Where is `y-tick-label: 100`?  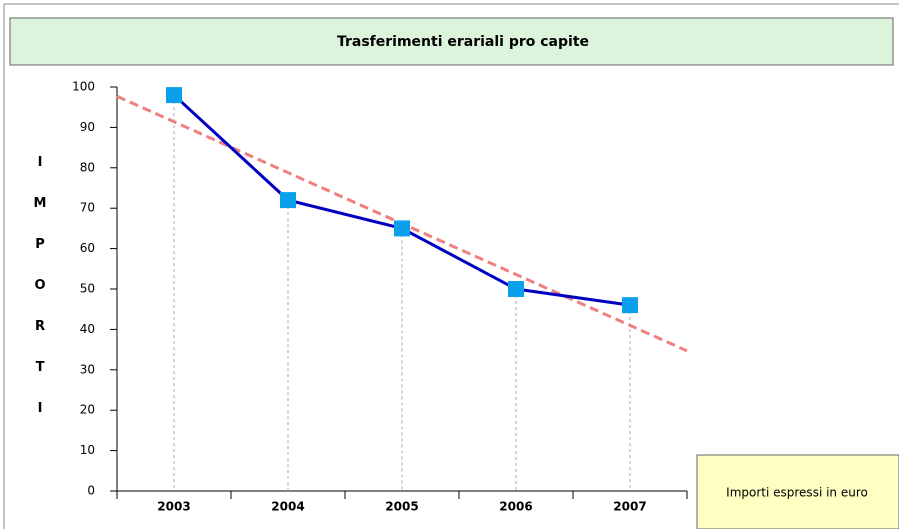
y-tick-label: 100 is located at coordinates (83, 87).